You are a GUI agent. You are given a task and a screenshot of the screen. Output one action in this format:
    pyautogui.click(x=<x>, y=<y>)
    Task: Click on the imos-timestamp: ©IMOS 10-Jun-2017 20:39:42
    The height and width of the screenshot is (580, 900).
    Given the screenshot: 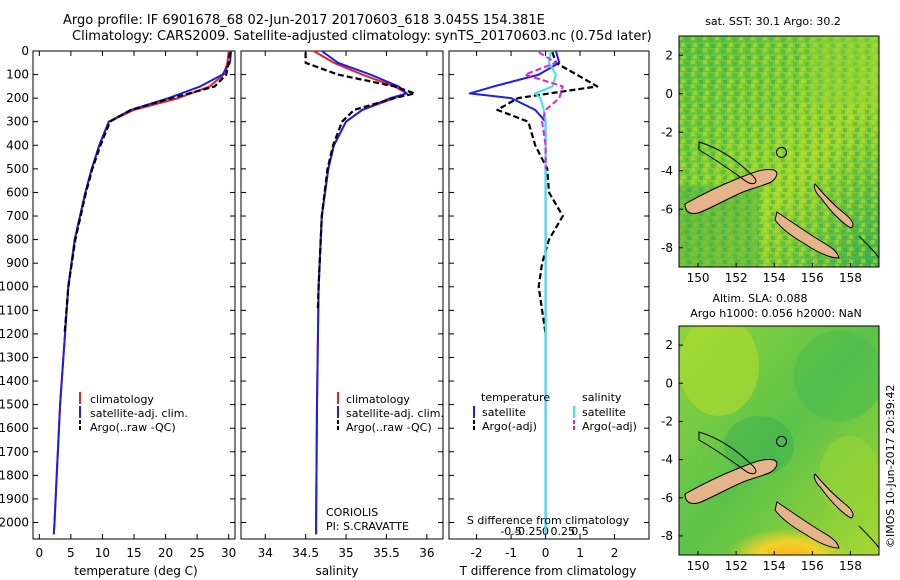 What is the action you would take?
    pyautogui.click(x=890, y=466)
    